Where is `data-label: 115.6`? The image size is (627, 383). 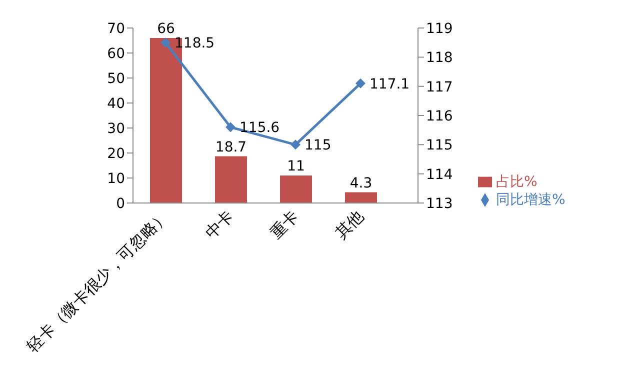 data-label: 115.6 is located at coordinates (260, 128).